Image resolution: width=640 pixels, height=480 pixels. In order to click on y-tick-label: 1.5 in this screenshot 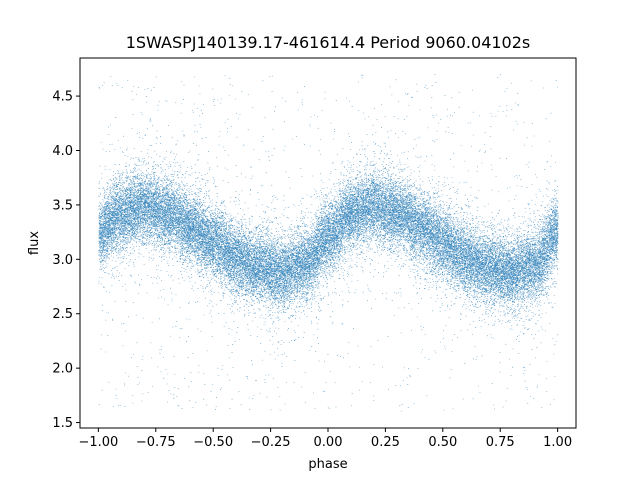, I will do `click(62, 423)`.